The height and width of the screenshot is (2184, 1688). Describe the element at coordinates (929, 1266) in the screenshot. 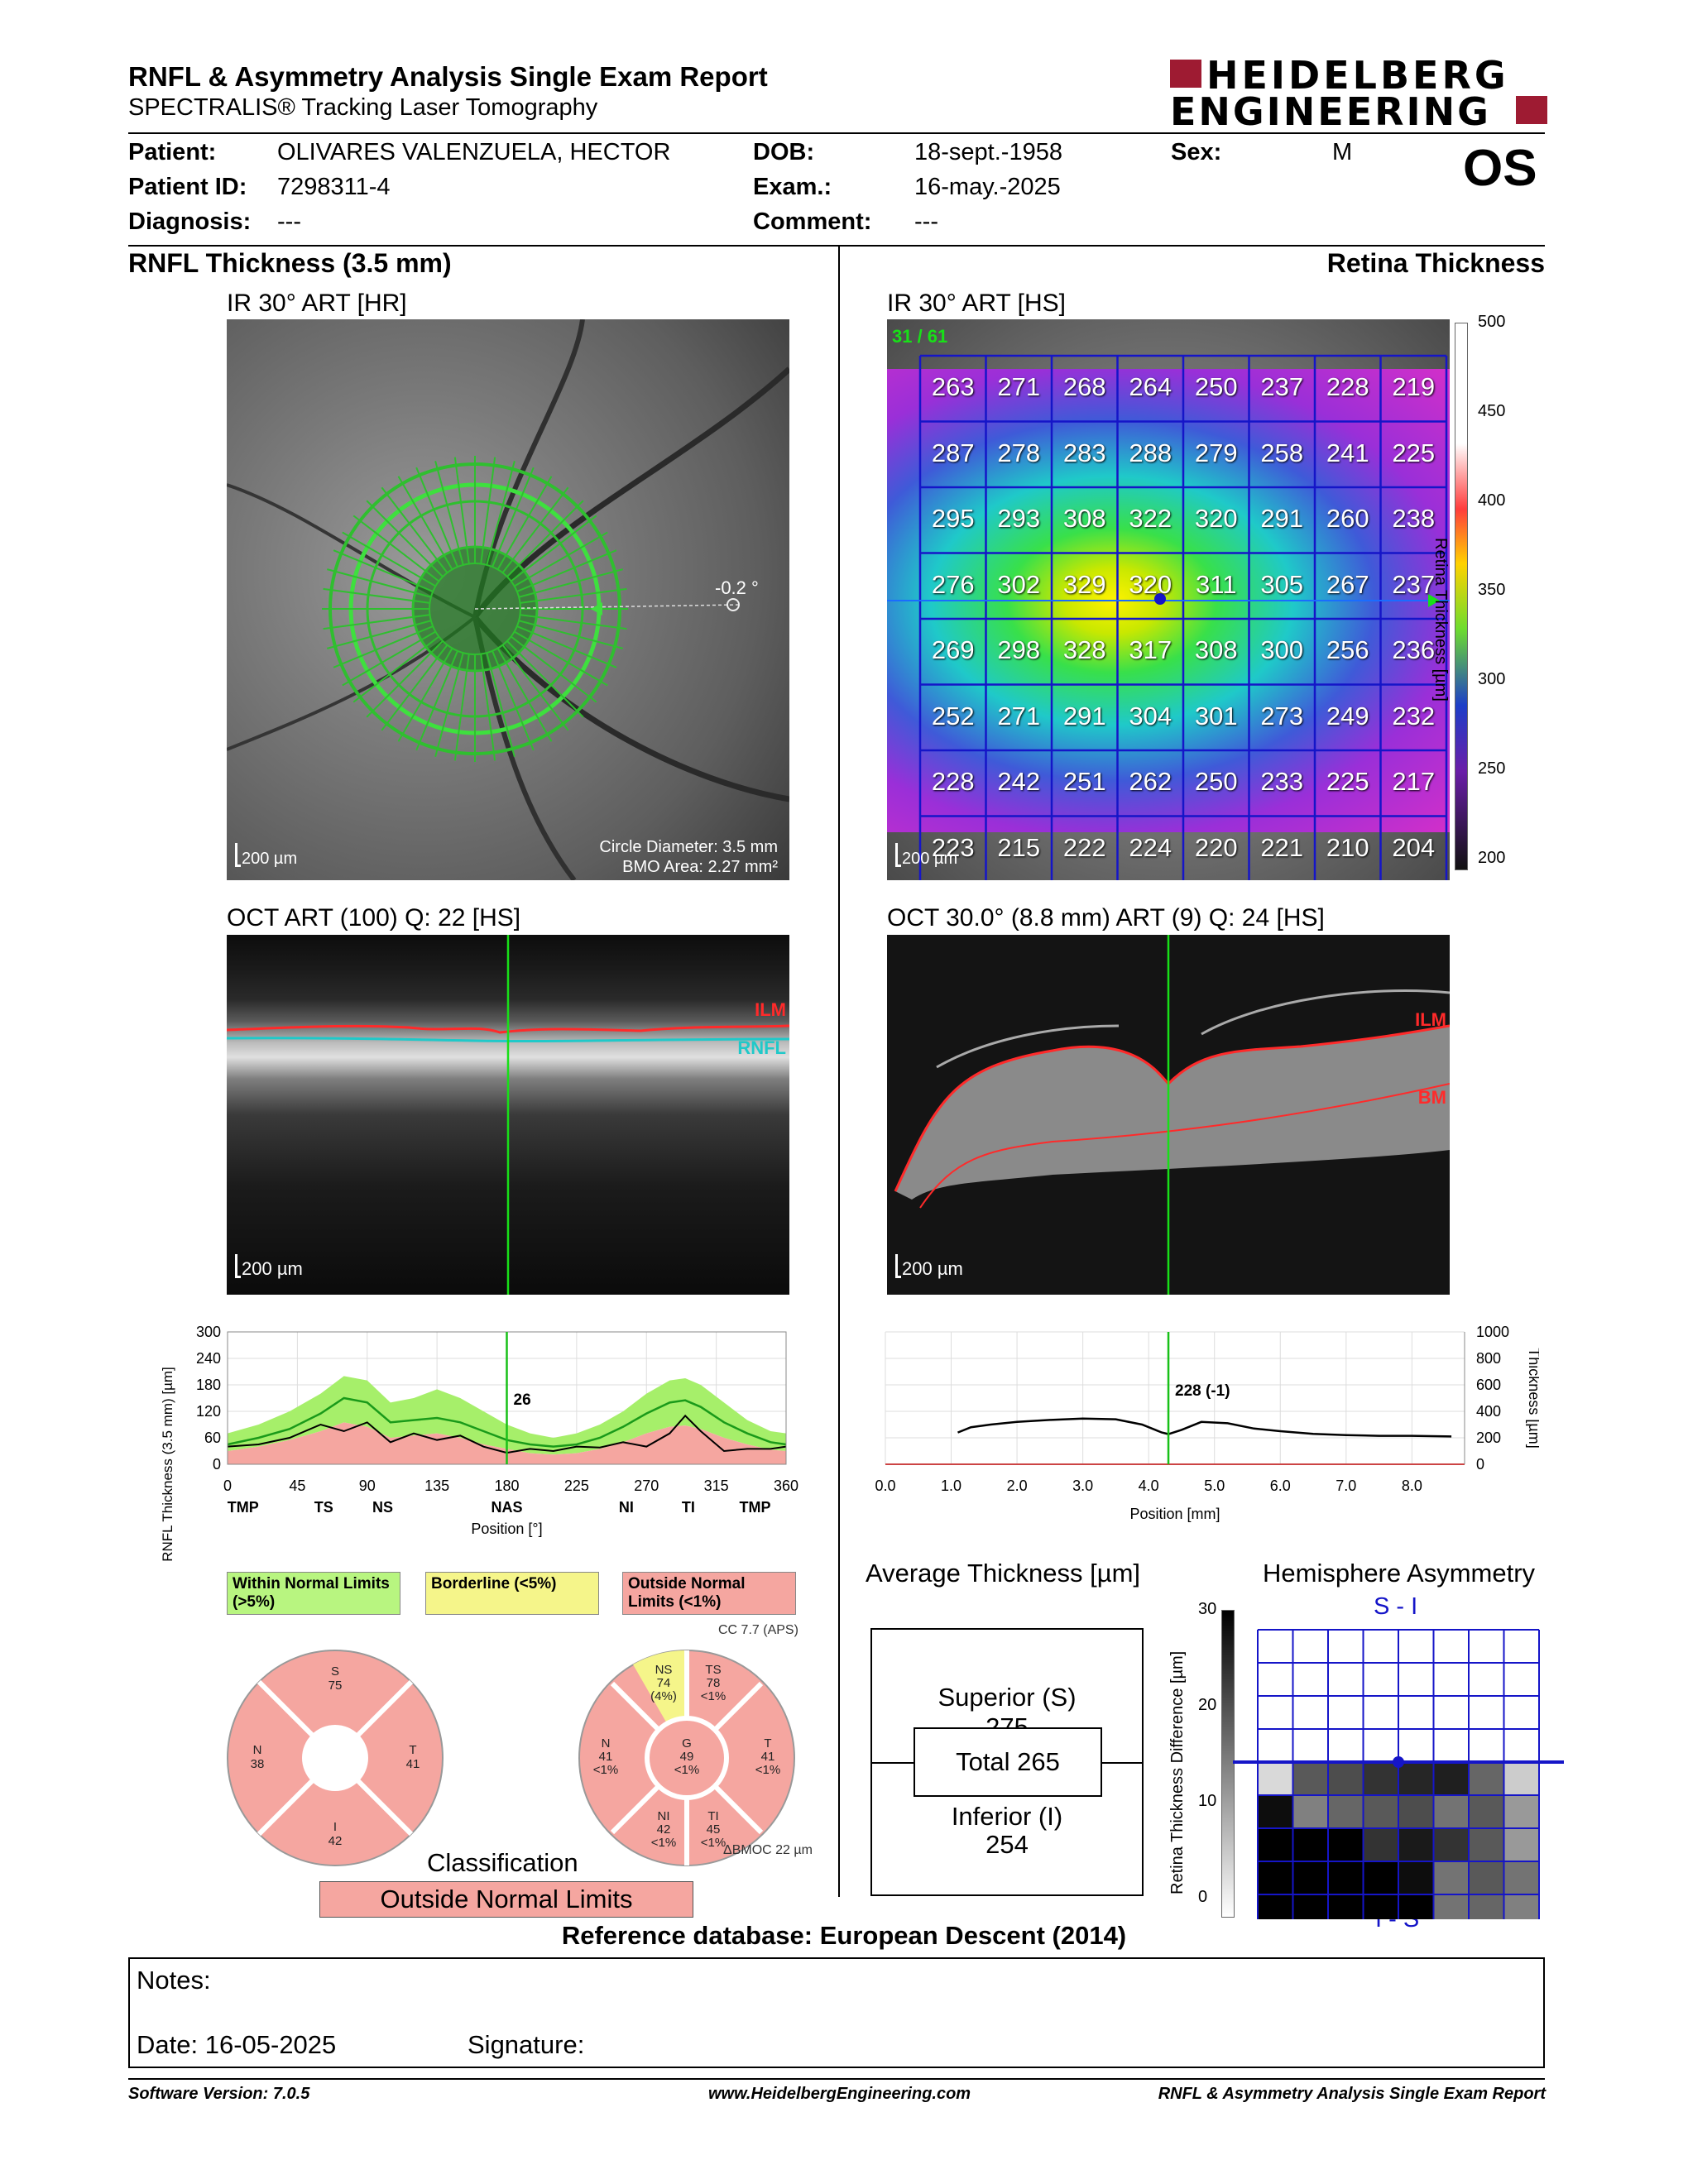

I see `oct-right-scale: 200 µm` at that location.